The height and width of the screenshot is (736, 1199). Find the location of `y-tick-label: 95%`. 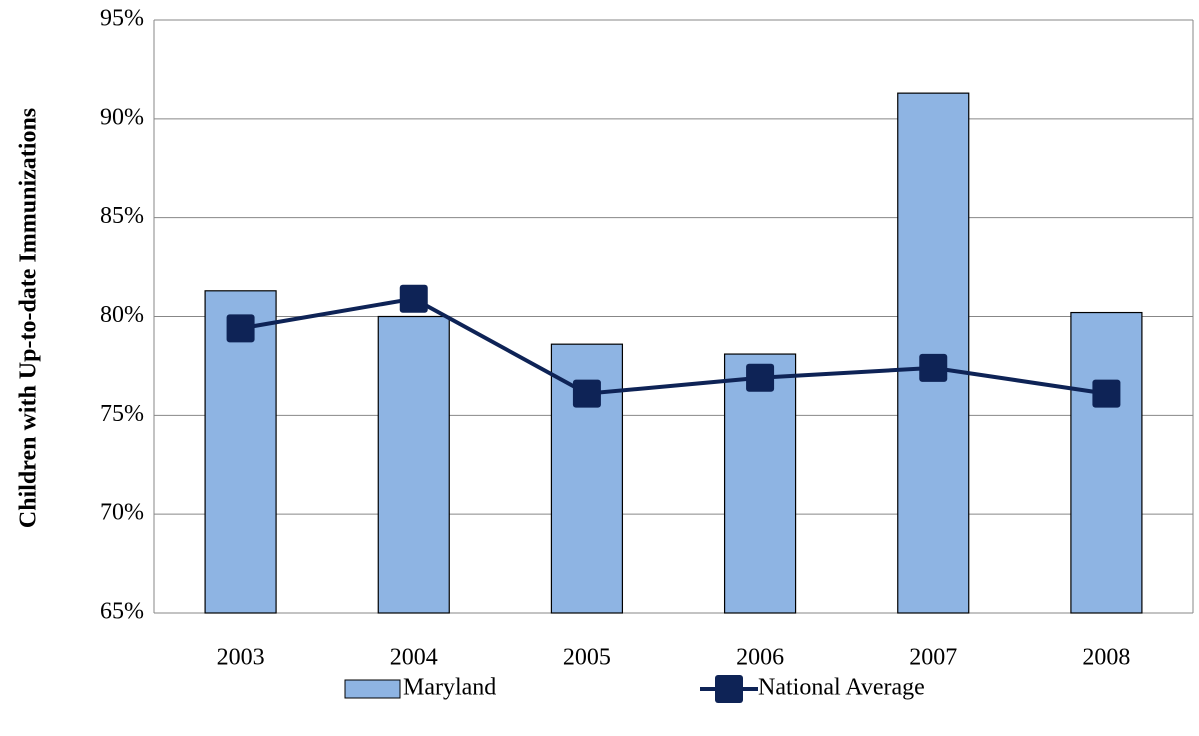

y-tick-label: 95% is located at coordinates (122, 19).